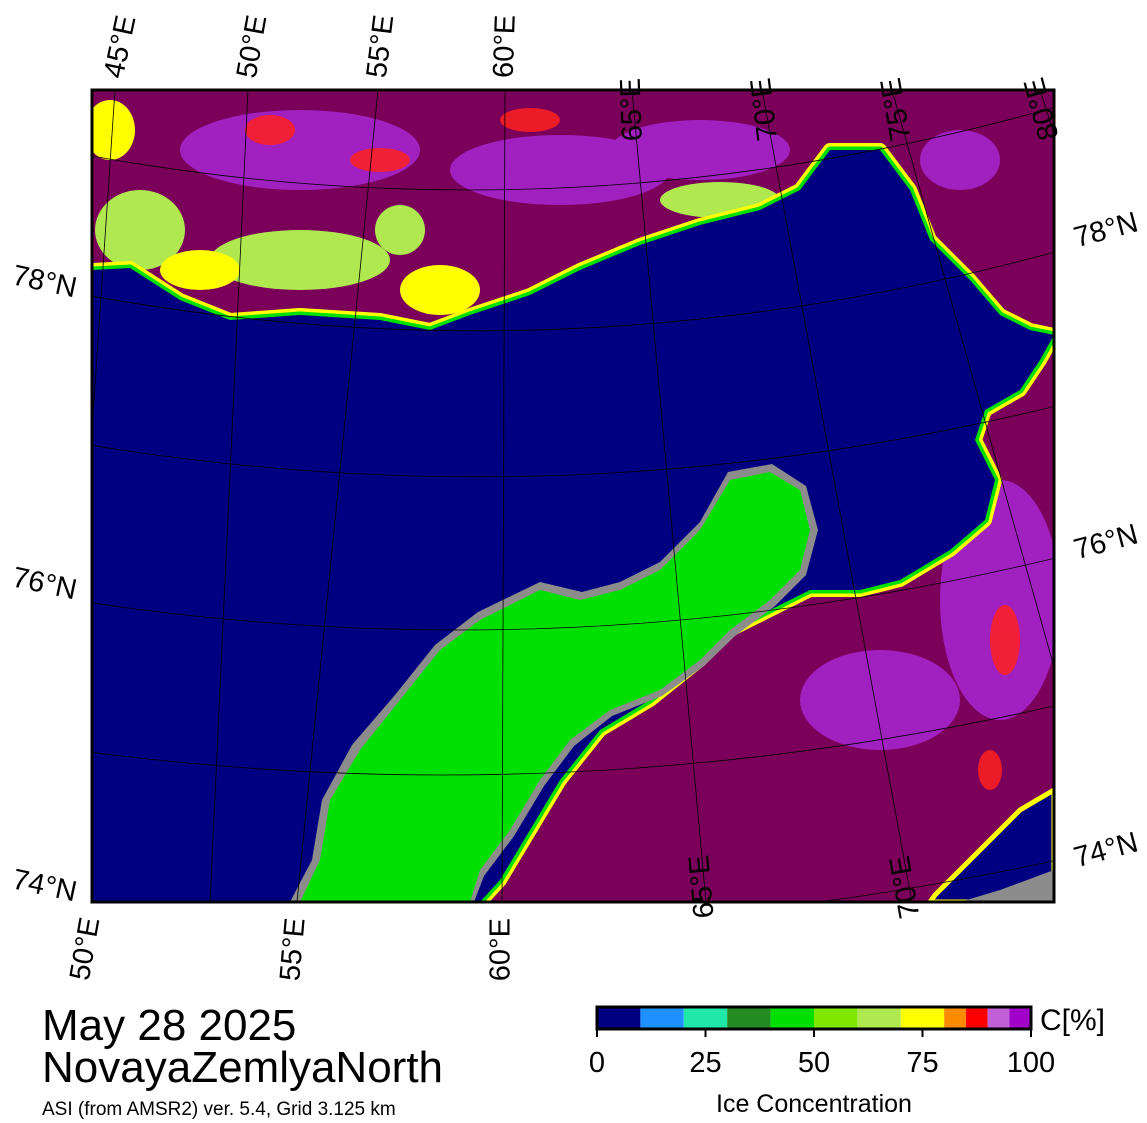 The height and width of the screenshot is (1123, 1147). Describe the element at coordinates (705, 1063) in the screenshot. I see `colorbar-tick-label: 25` at that location.